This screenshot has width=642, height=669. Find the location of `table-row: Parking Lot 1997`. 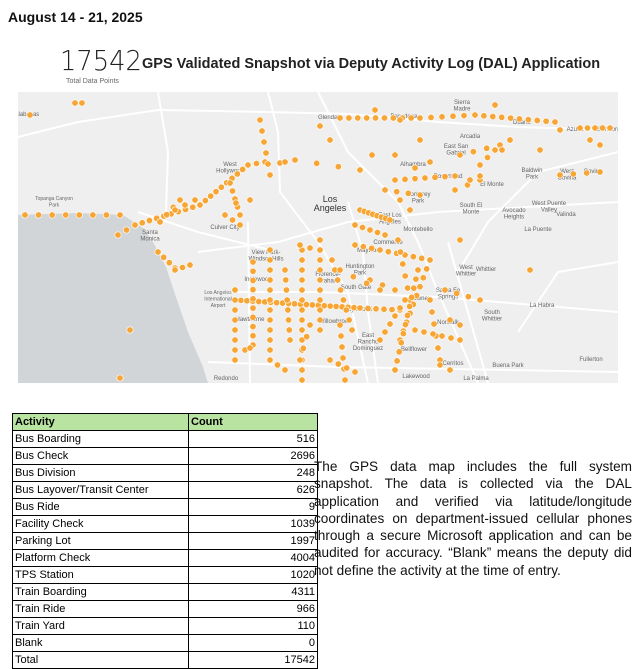

table-row: Parking Lot 1997 is located at coordinates (165, 541).